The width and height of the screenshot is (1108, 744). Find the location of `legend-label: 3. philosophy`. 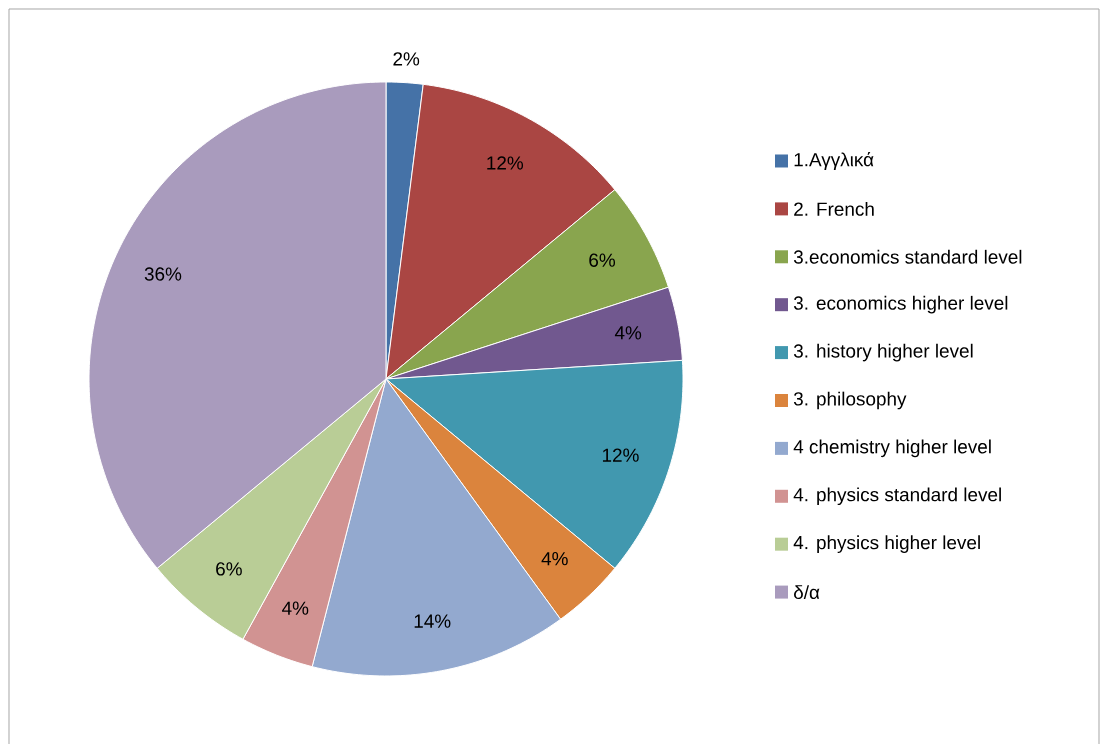

legend-label: 3. philosophy is located at coordinates (850, 400).